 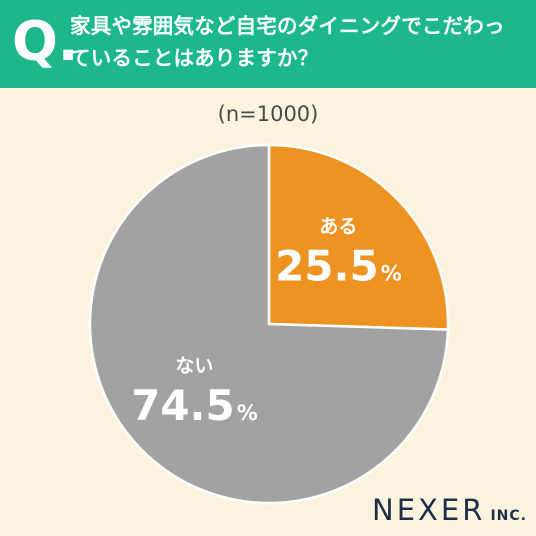 I want to click on company-logo: NEXER INC., so click(x=449, y=510).